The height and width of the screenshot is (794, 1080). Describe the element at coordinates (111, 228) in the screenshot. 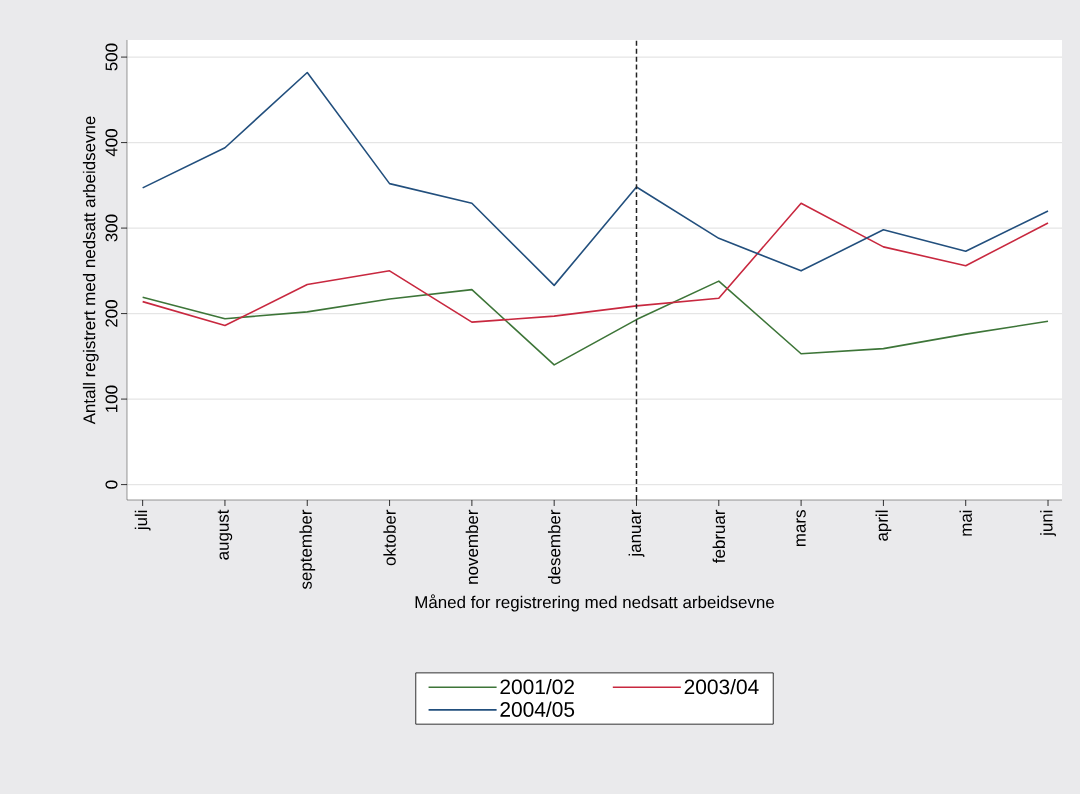

I see `y-tick-label: 300` at that location.